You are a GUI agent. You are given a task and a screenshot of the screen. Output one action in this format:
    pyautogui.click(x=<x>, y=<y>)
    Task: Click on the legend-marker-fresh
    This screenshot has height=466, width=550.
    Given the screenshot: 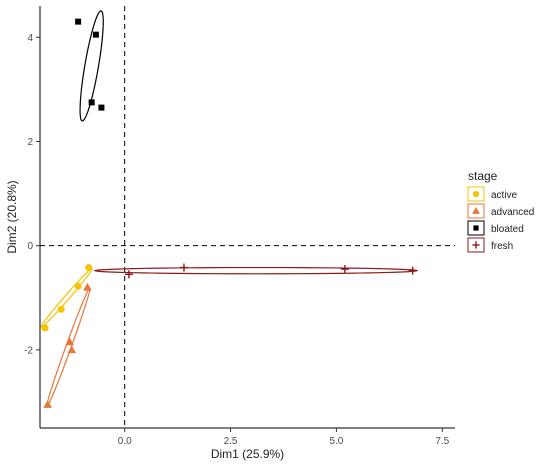 What is the action you would take?
    pyautogui.click(x=476, y=245)
    